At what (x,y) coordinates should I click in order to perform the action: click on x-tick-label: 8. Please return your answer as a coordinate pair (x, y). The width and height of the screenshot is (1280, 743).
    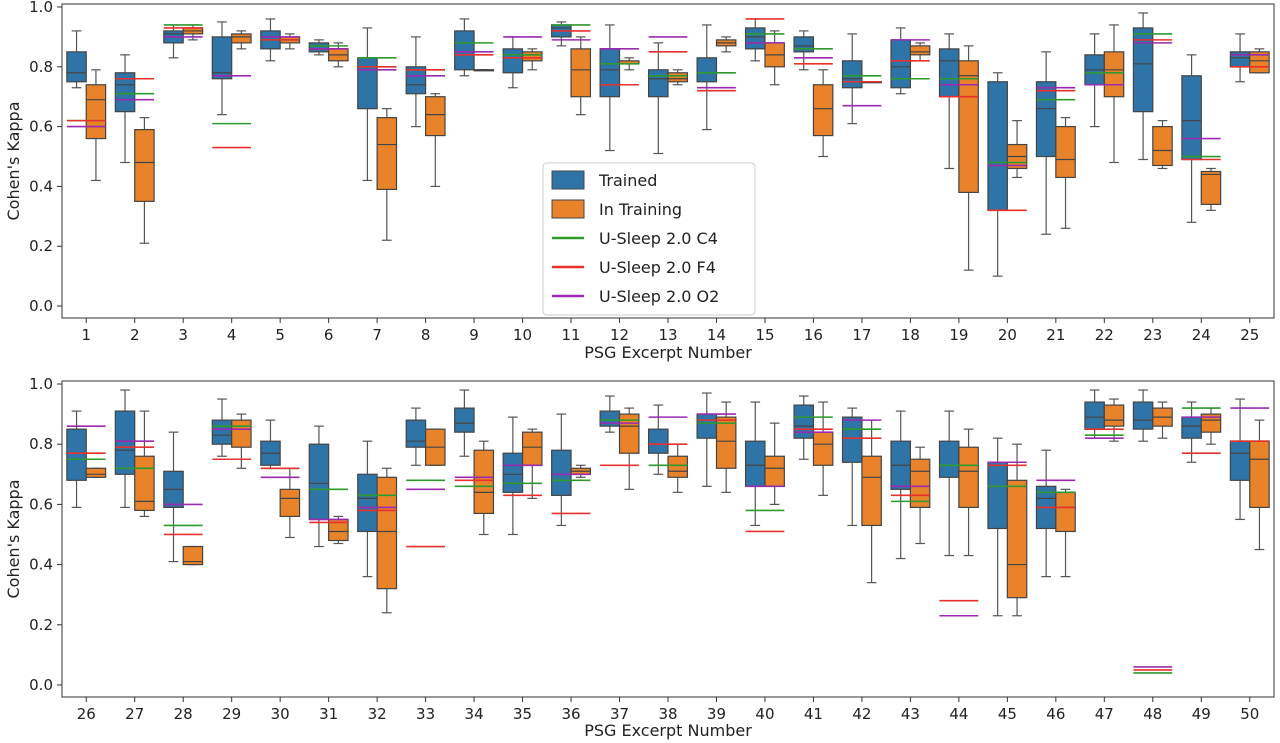
    Looking at the image, I should click on (426, 335).